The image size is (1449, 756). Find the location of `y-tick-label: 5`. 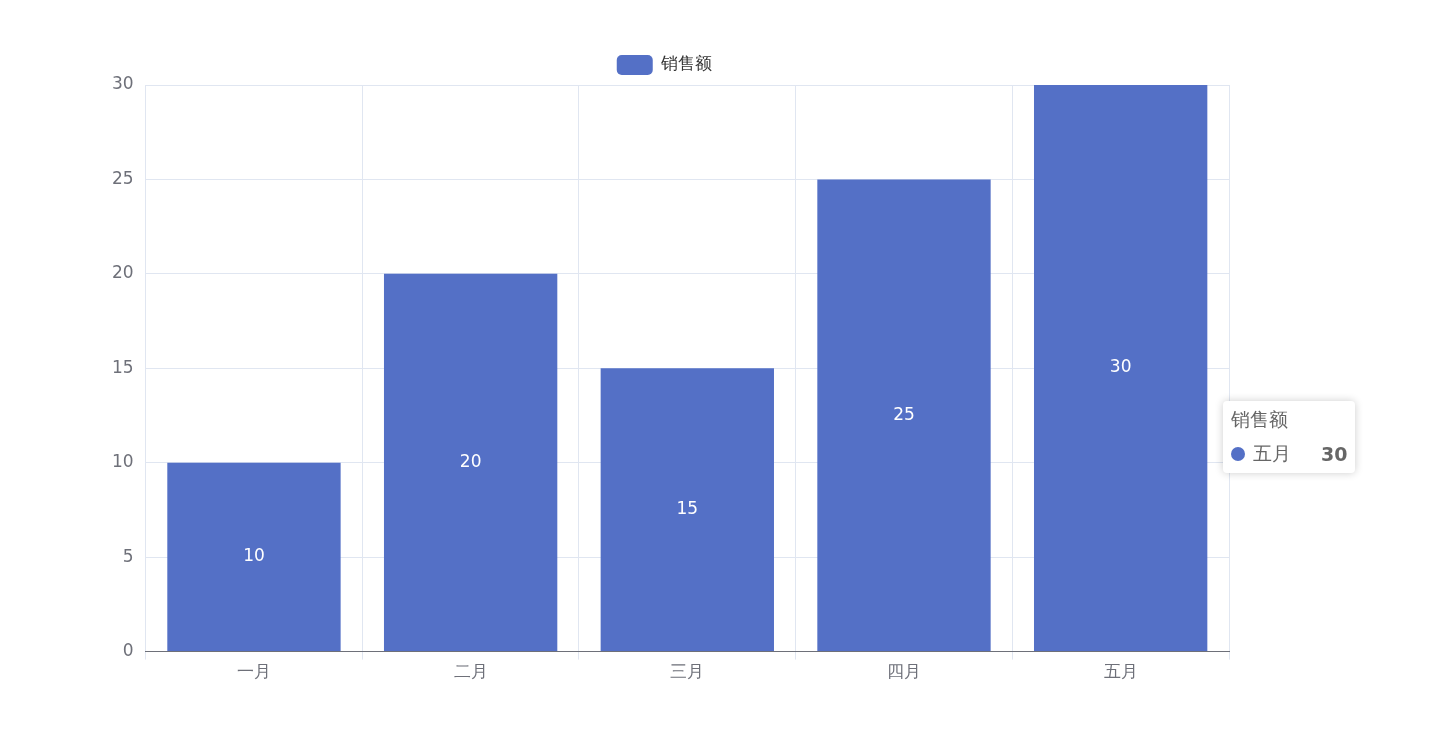

y-tick-label: 5 is located at coordinates (128, 555).